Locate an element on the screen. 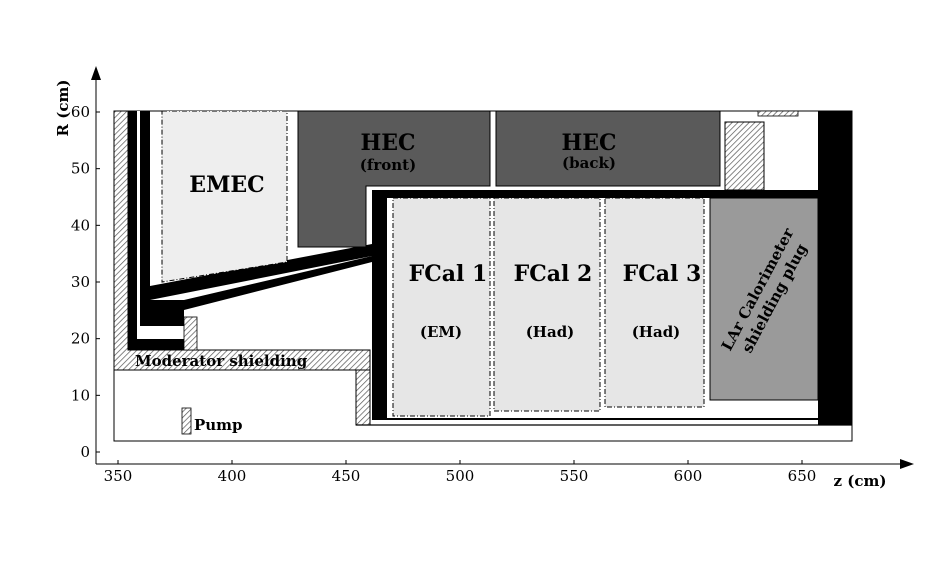 Image resolution: width=952 pixels, height=566 pixels. label-hec-back-title: HEC is located at coordinates (588, 143).